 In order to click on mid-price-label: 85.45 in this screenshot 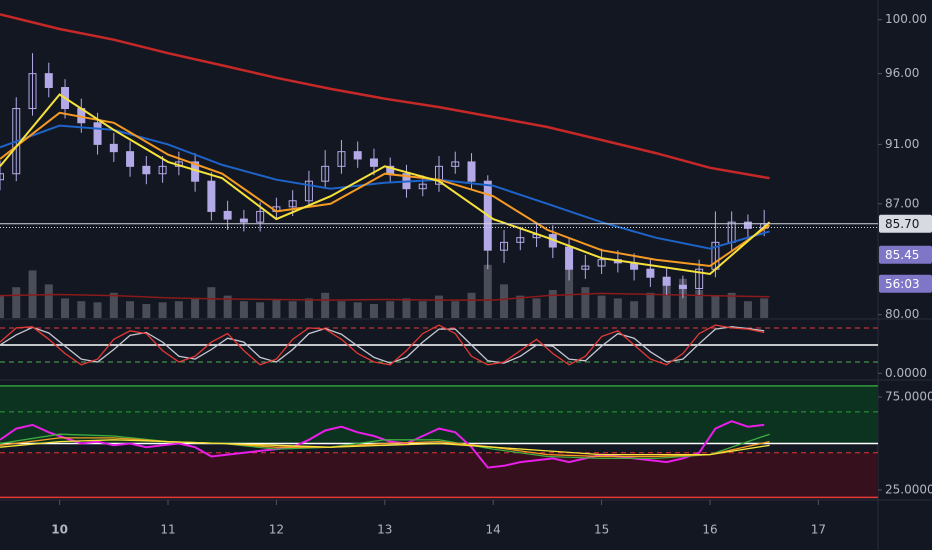, I will do `click(902, 255)`.